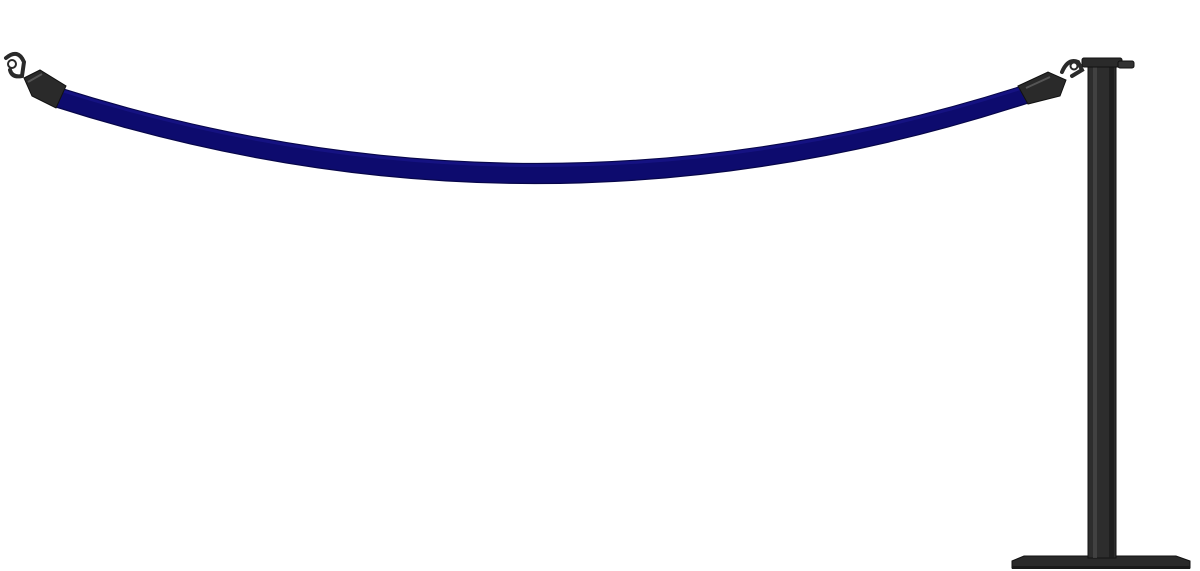 This screenshot has width=1200, height=571. What do you see at coordinates (1101, 562) in the screenshot?
I see `stanchion-base` at bounding box center [1101, 562].